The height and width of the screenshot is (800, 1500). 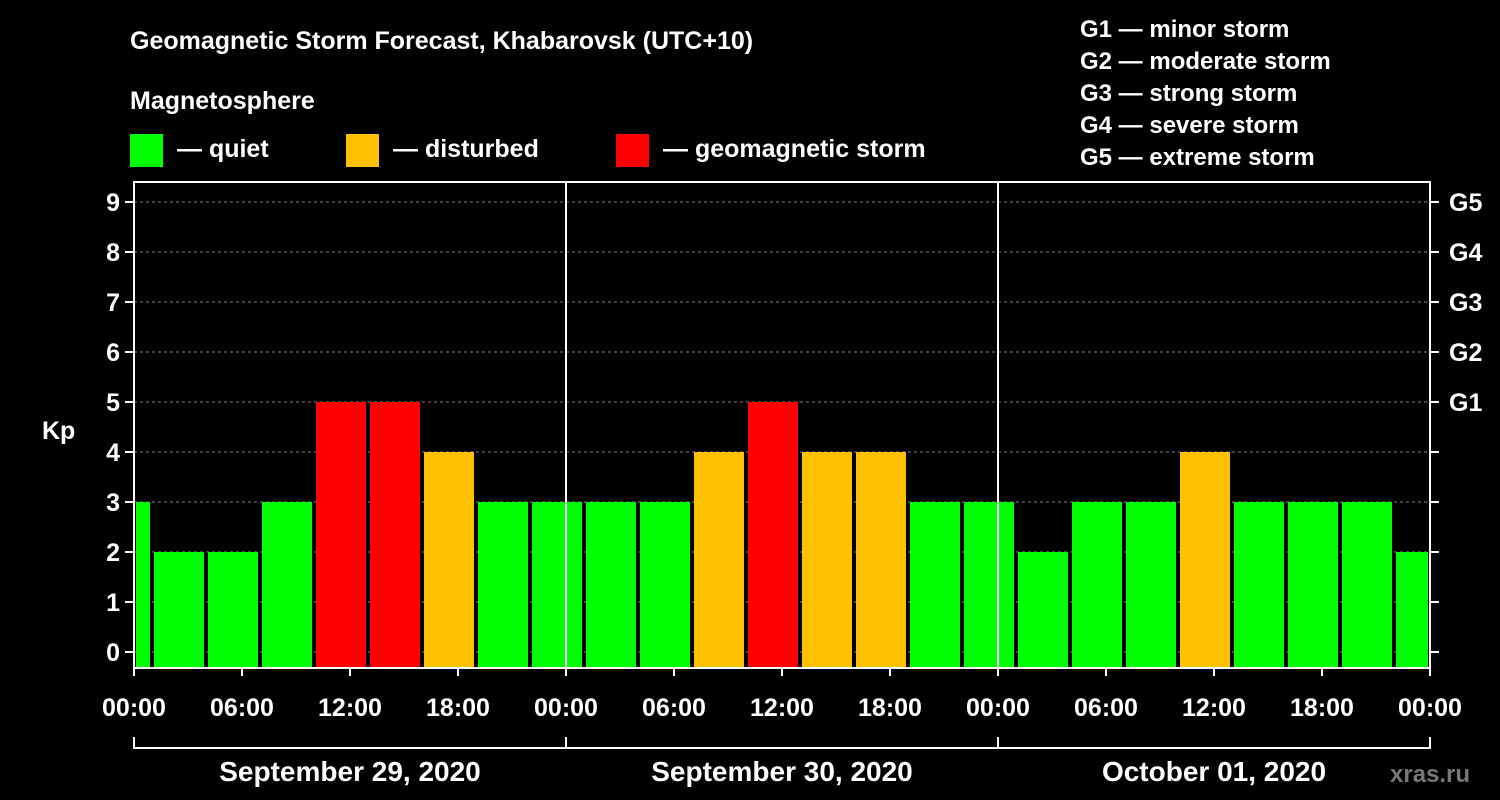 I want to click on scale-legend-item-3: G4 — severe storm, so click(x=1189, y=125).